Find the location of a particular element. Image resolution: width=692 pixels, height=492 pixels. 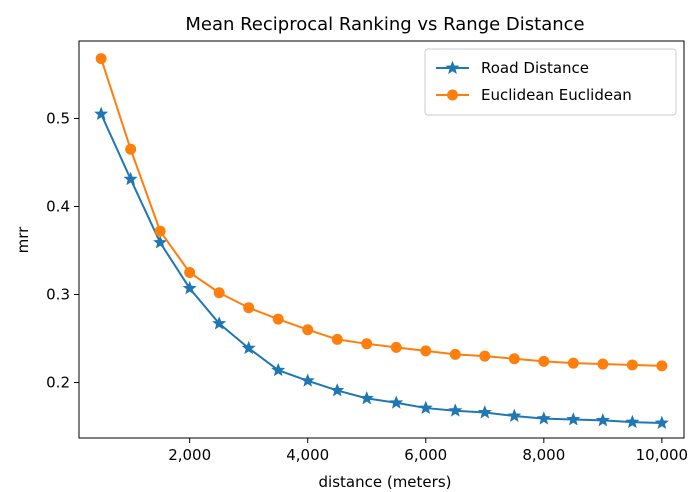

x-axis-title: distance (meters) is located at coordinates (385, 482).